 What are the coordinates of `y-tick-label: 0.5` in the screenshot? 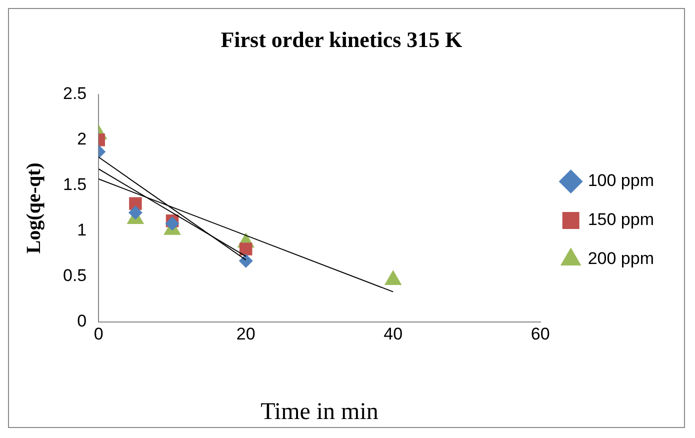 It's located at (74, 276).